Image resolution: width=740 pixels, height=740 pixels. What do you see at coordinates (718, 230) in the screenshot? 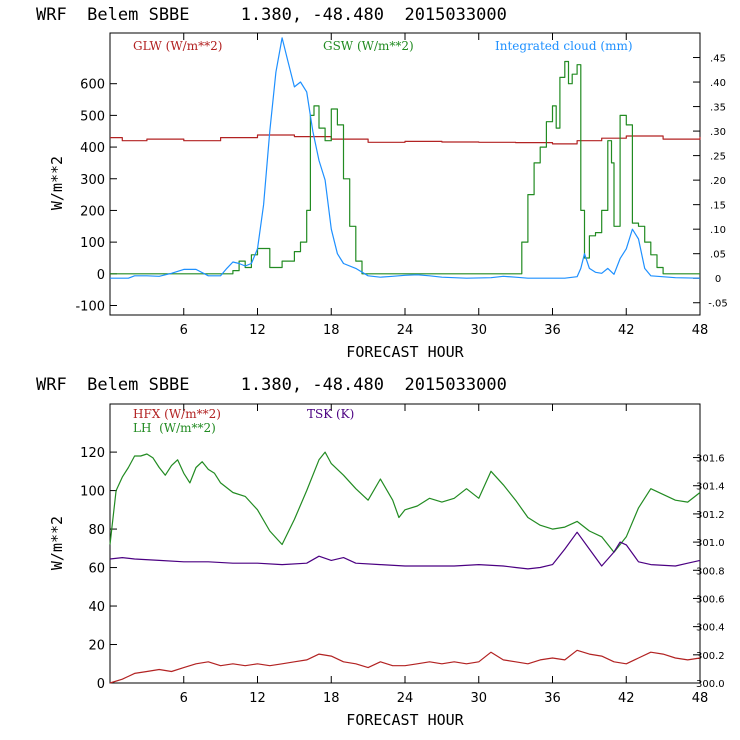
I see `y2-tick-label: .10` at bounding box center [718, 230].